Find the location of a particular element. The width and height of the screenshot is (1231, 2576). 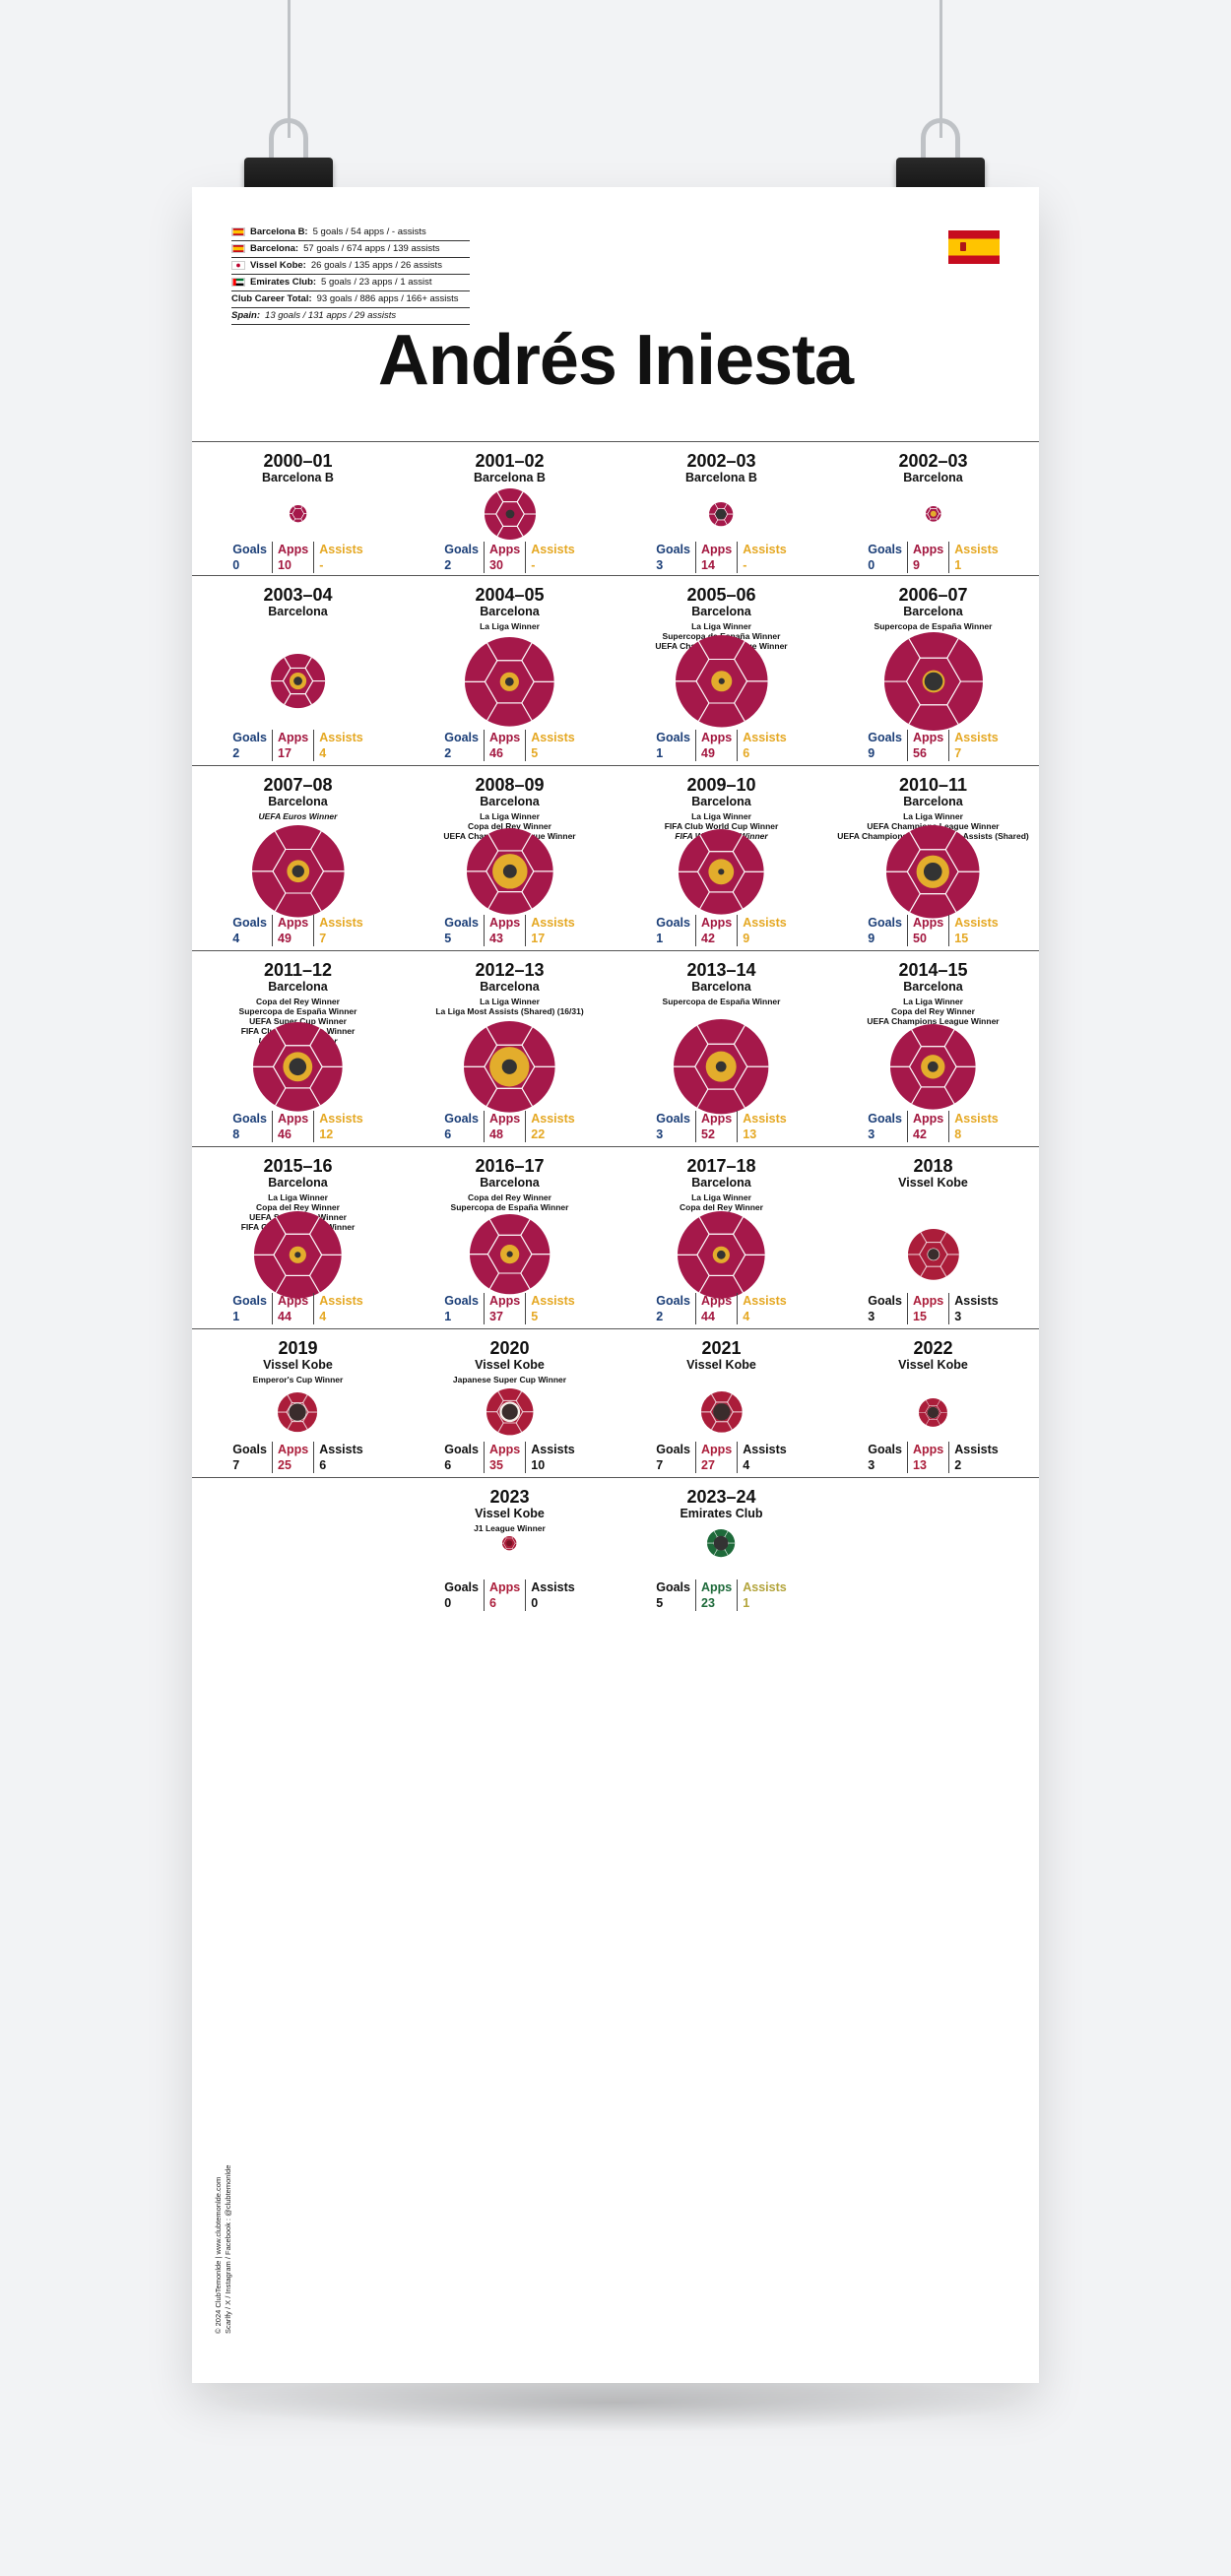

stat-columns: Goals 3 Apps 15 Assists 3 is located at coordinates (933, 1308).